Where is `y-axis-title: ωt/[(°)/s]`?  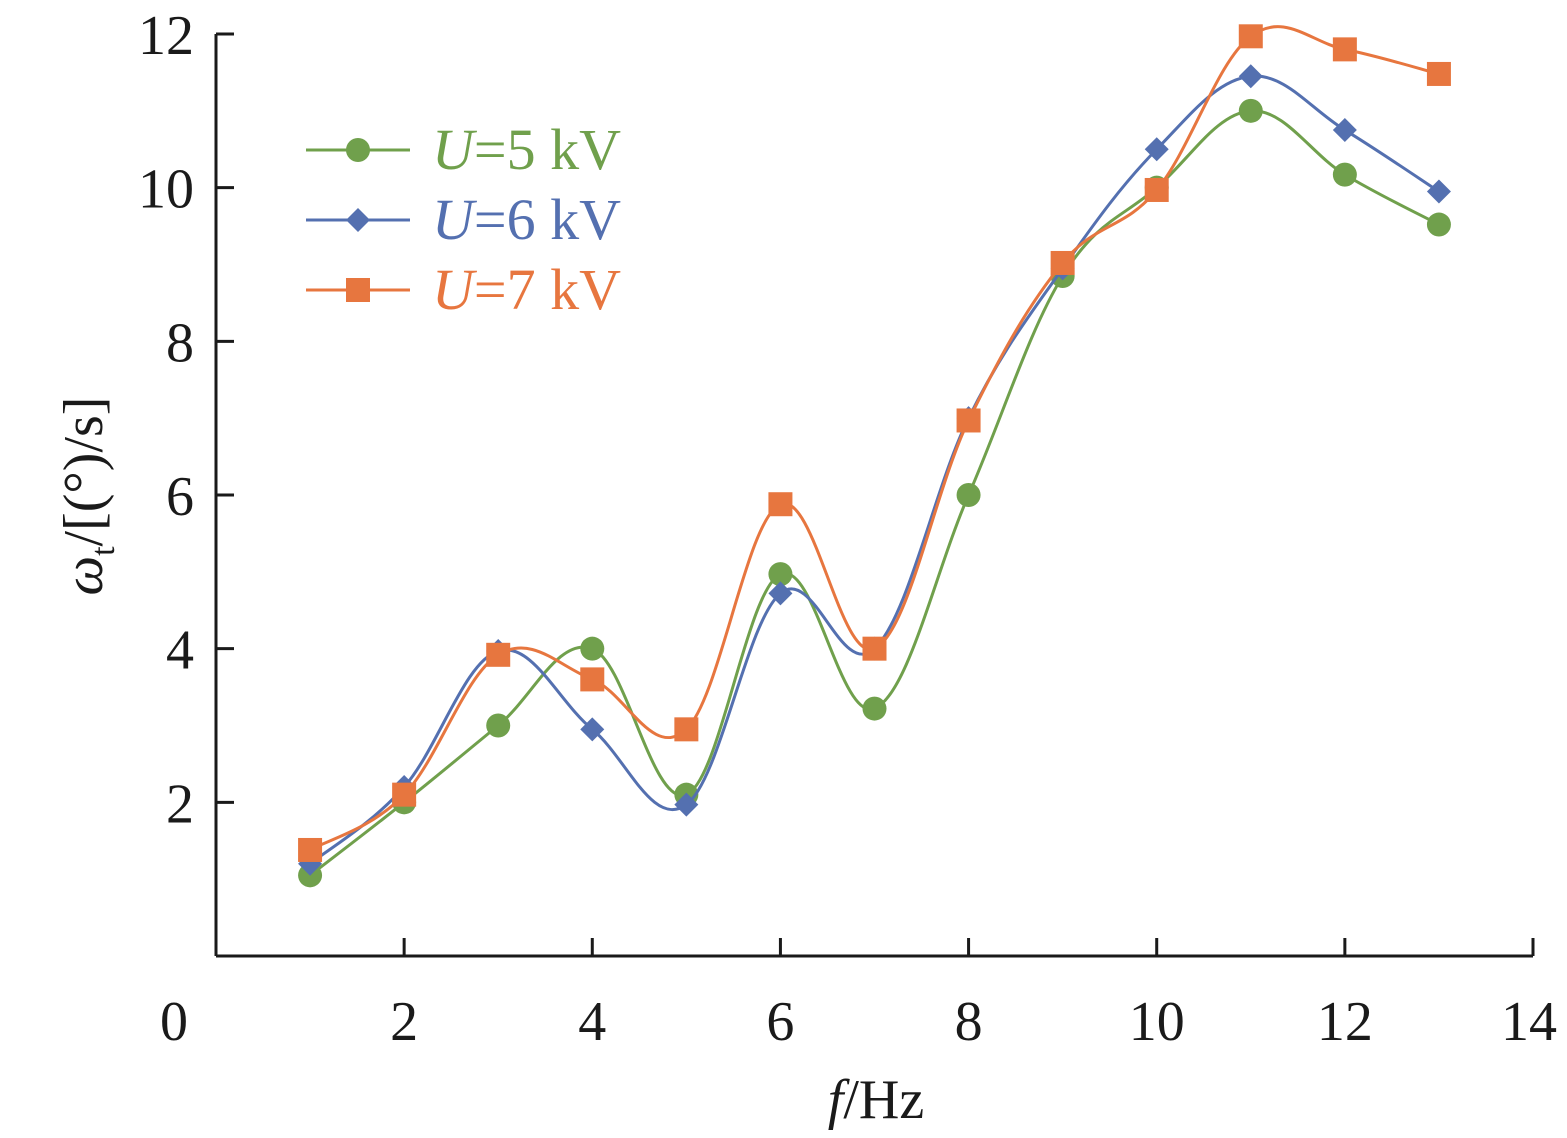 y-axis-title: ωt/[(°)/s] is located at coordinates (87, 496).